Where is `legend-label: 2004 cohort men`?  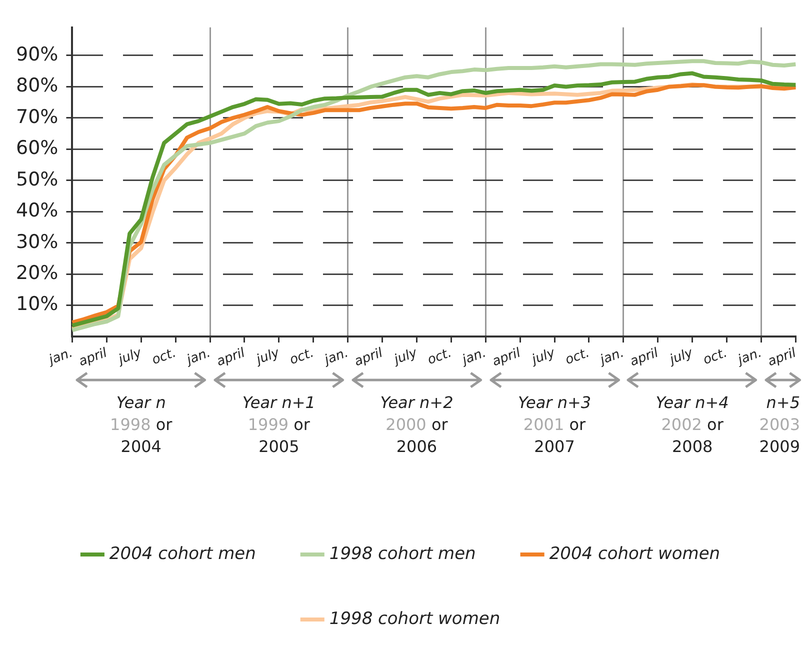
legend-label: 2004 cohort men is located at coordinates (182, 554).